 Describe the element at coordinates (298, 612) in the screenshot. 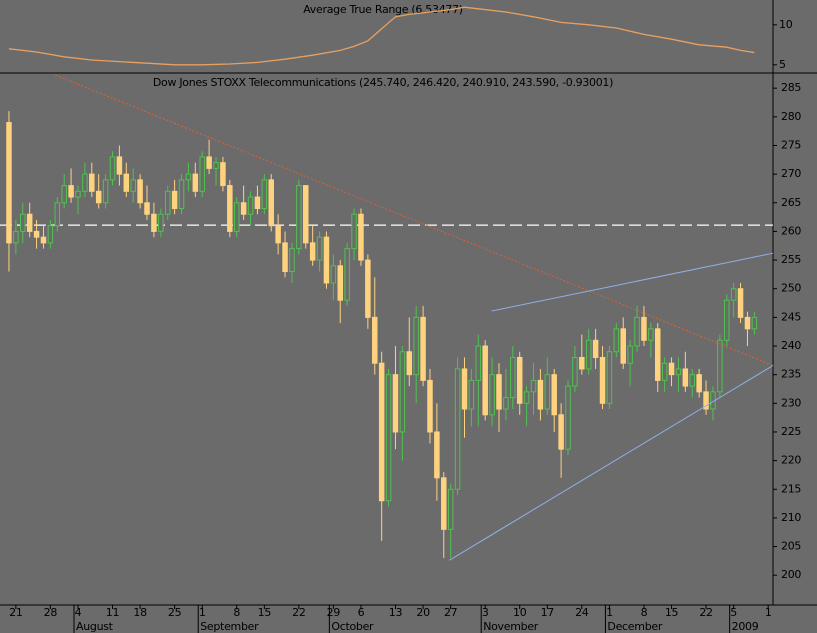

I see `x-tick-label: 22` at that location.